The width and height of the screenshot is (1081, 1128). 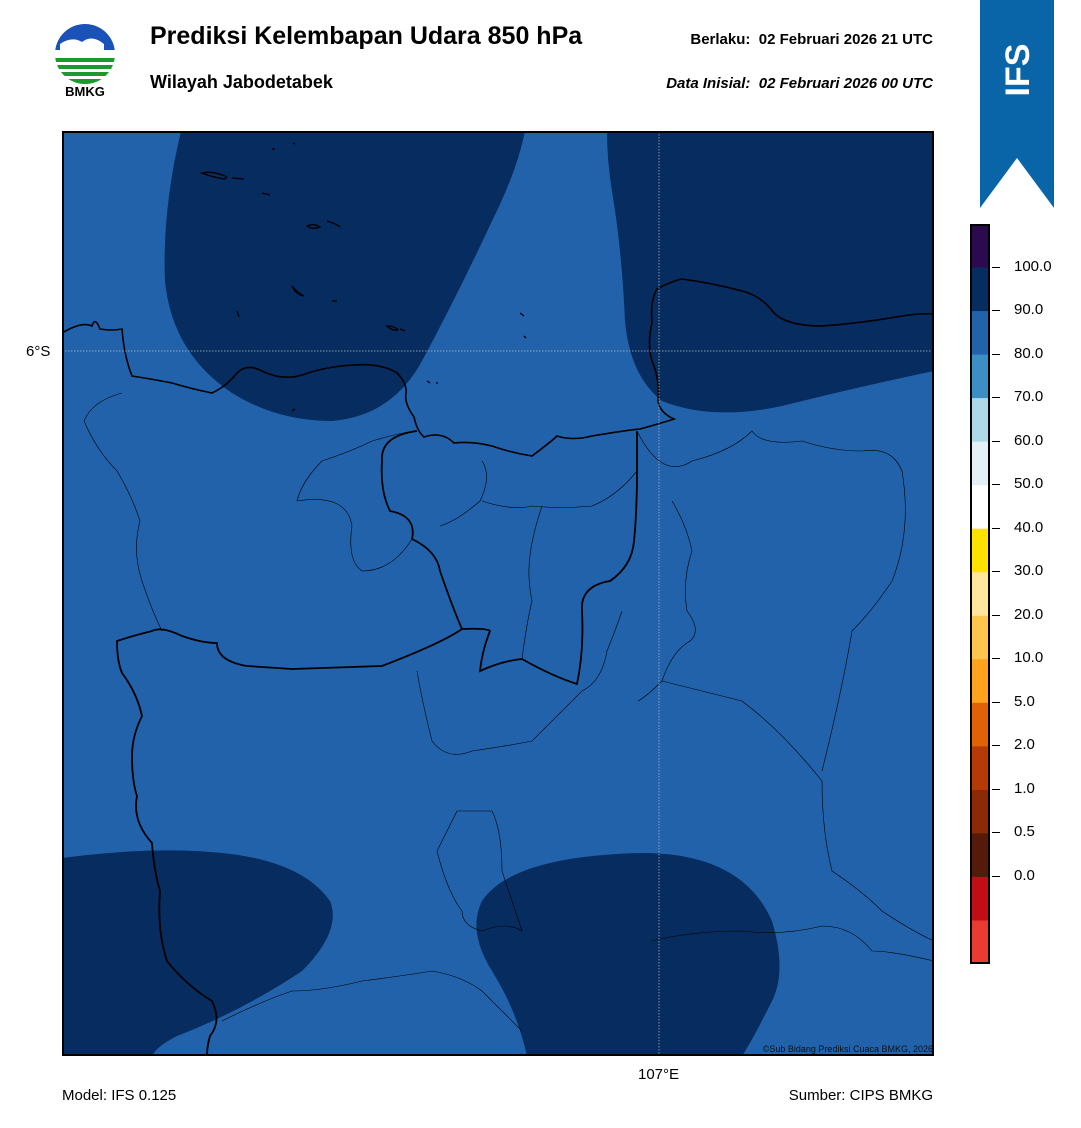 What do you see at coordinates (1017, 104) in the screenshot?
I see `ifs-badge` at bounding box center [1017, 104].